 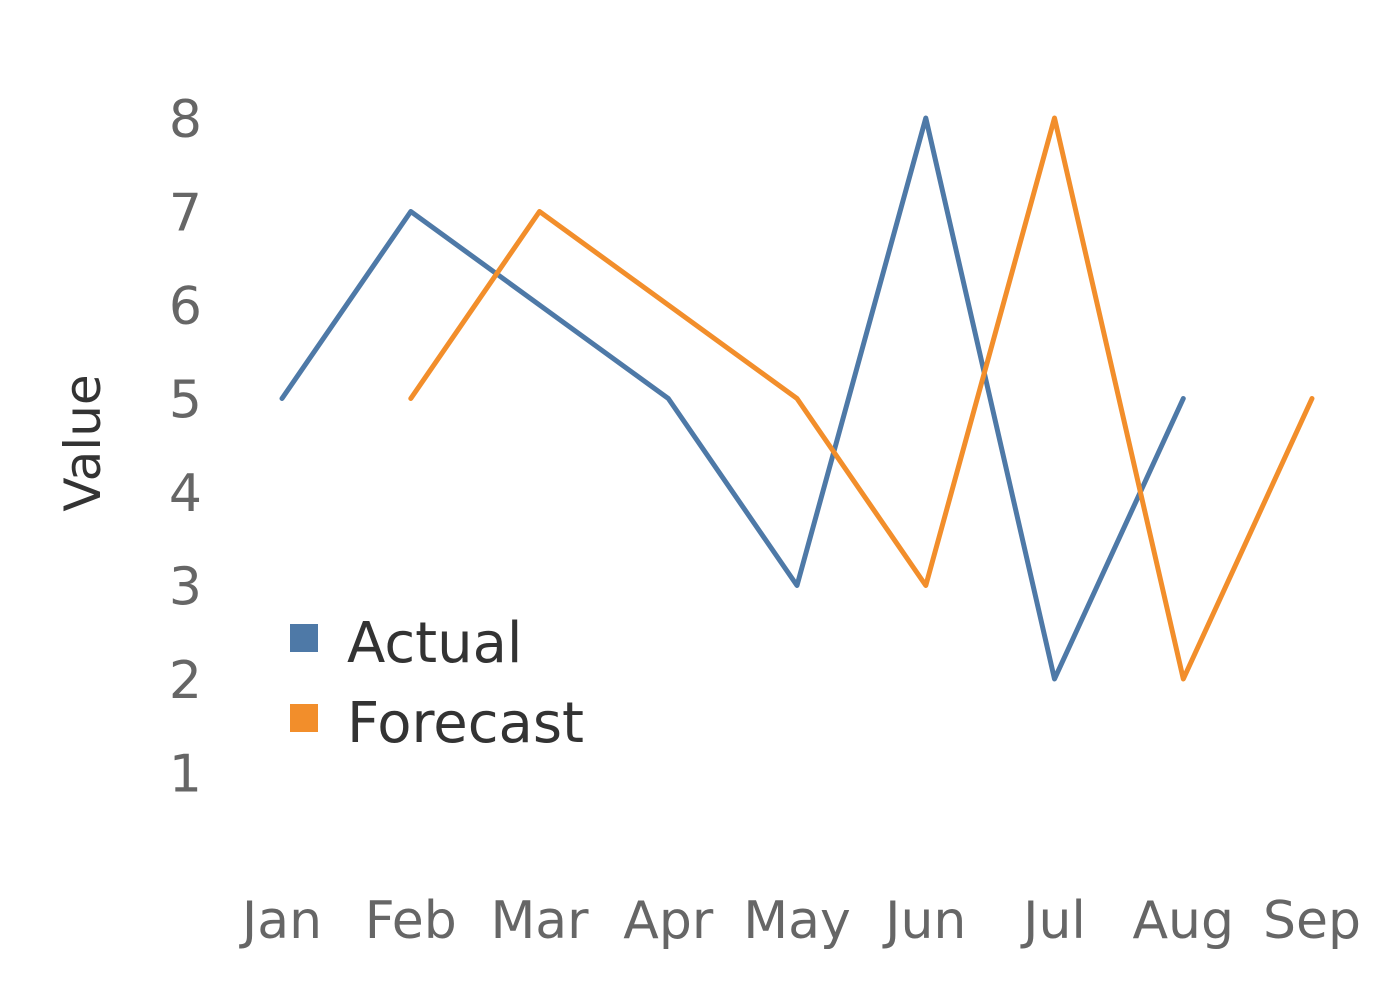 What do you see at coordinates (185, 588) in the screenshot?
I see `y-tick-label: 3` at bounding box center [185, 588].